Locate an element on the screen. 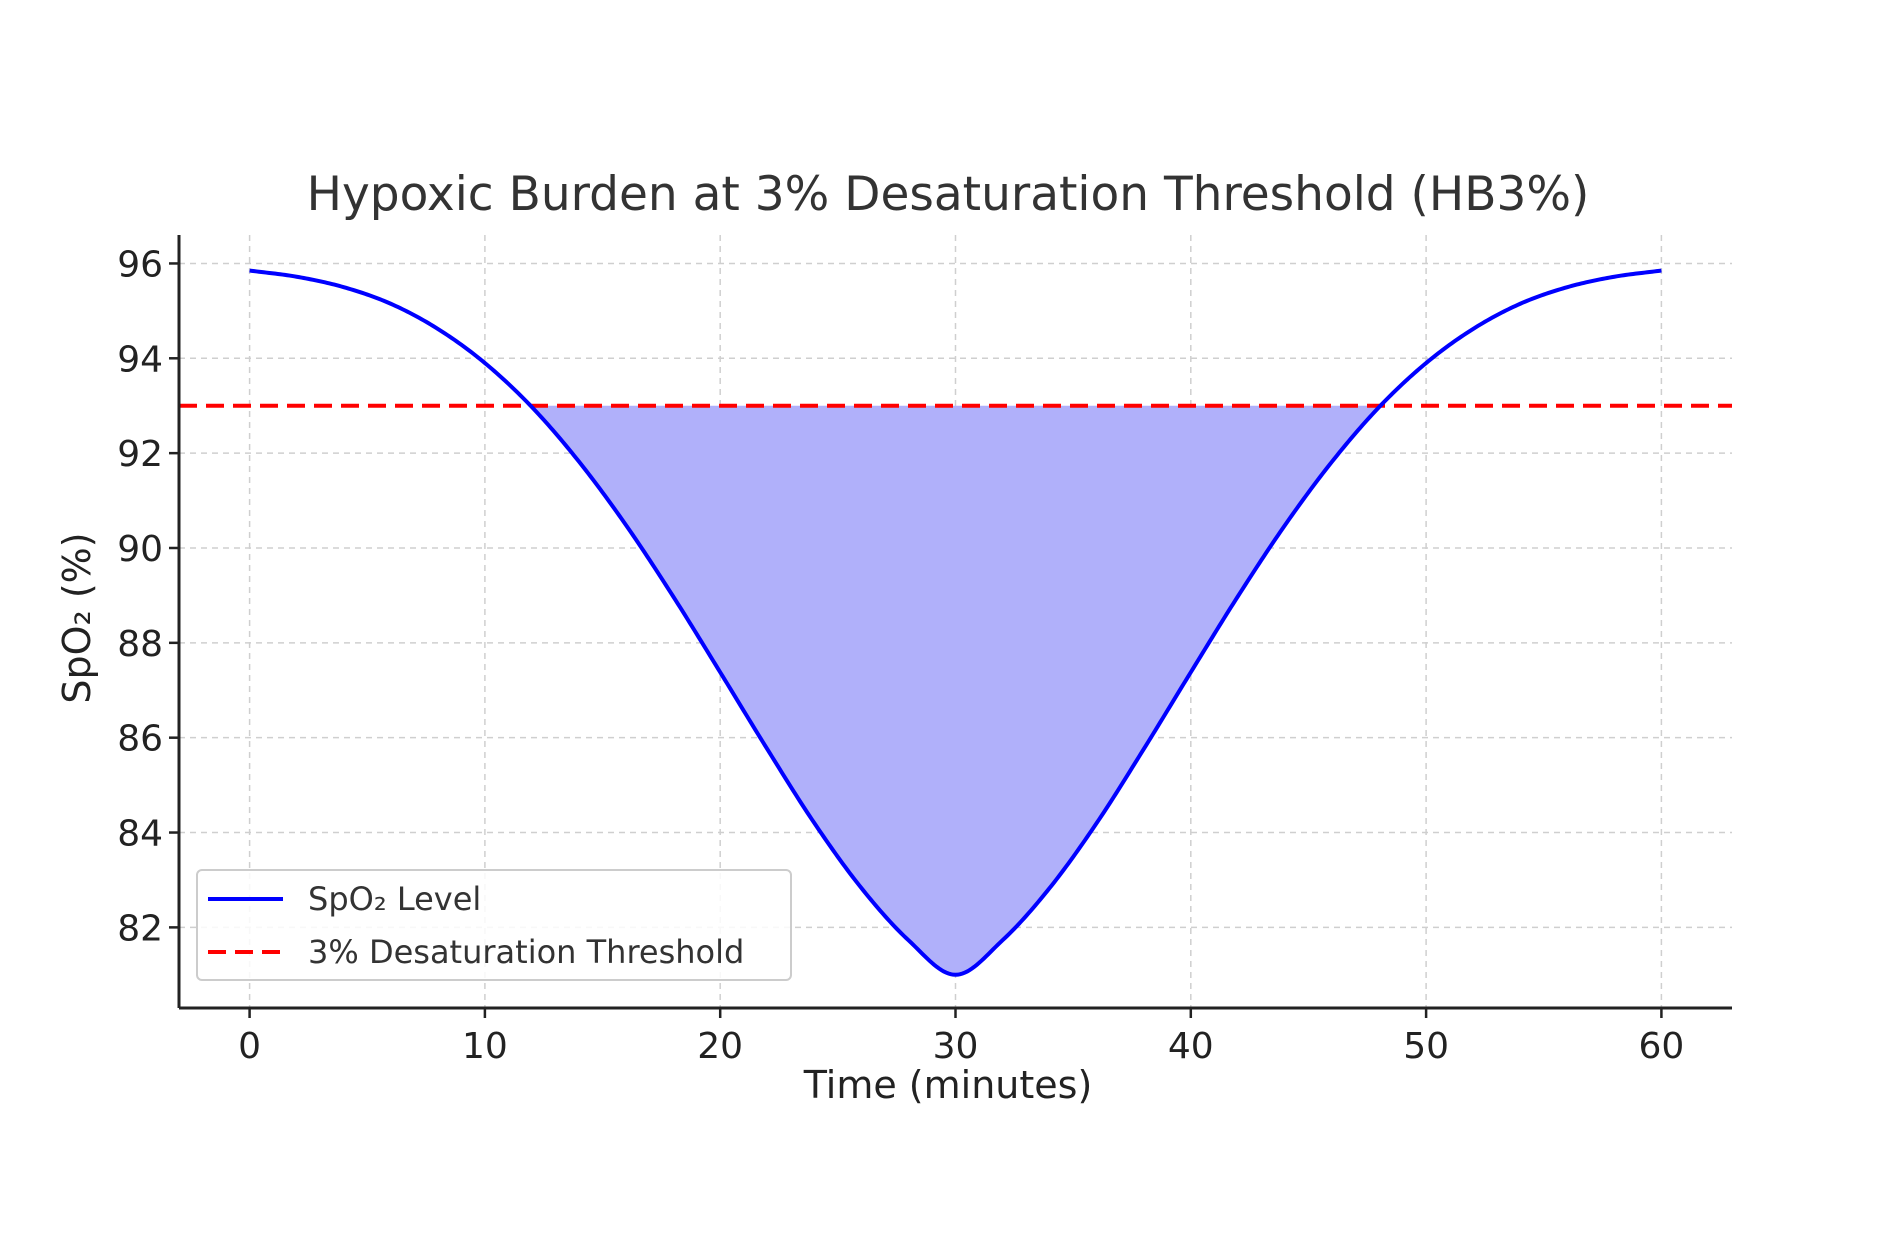 The width and height of the screenshot is (1884, 1258). y-axis-label: SpO₂ (%) is located at coordinates (77, 617).